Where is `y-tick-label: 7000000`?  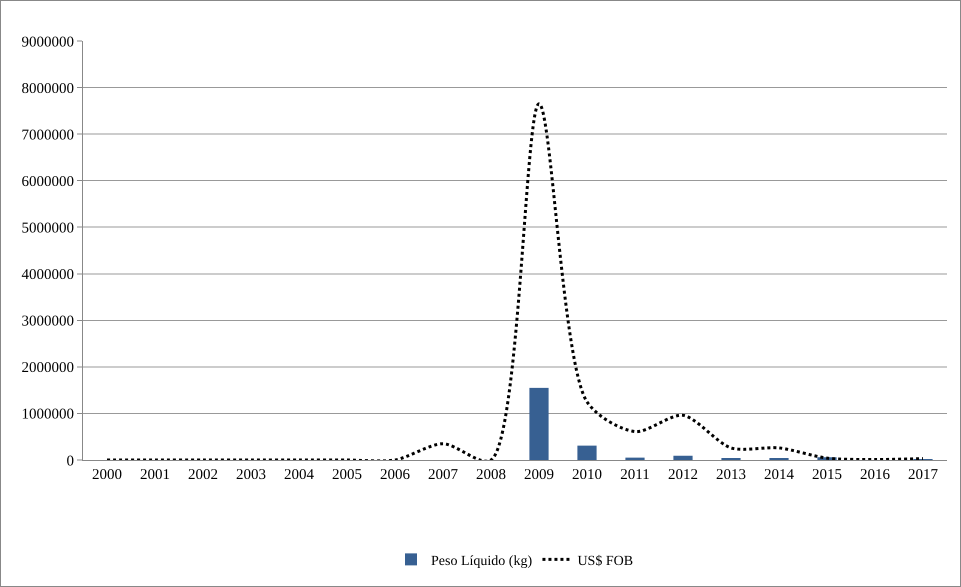
y-tick-label: 7000000 is located at coordinates (48, 135).